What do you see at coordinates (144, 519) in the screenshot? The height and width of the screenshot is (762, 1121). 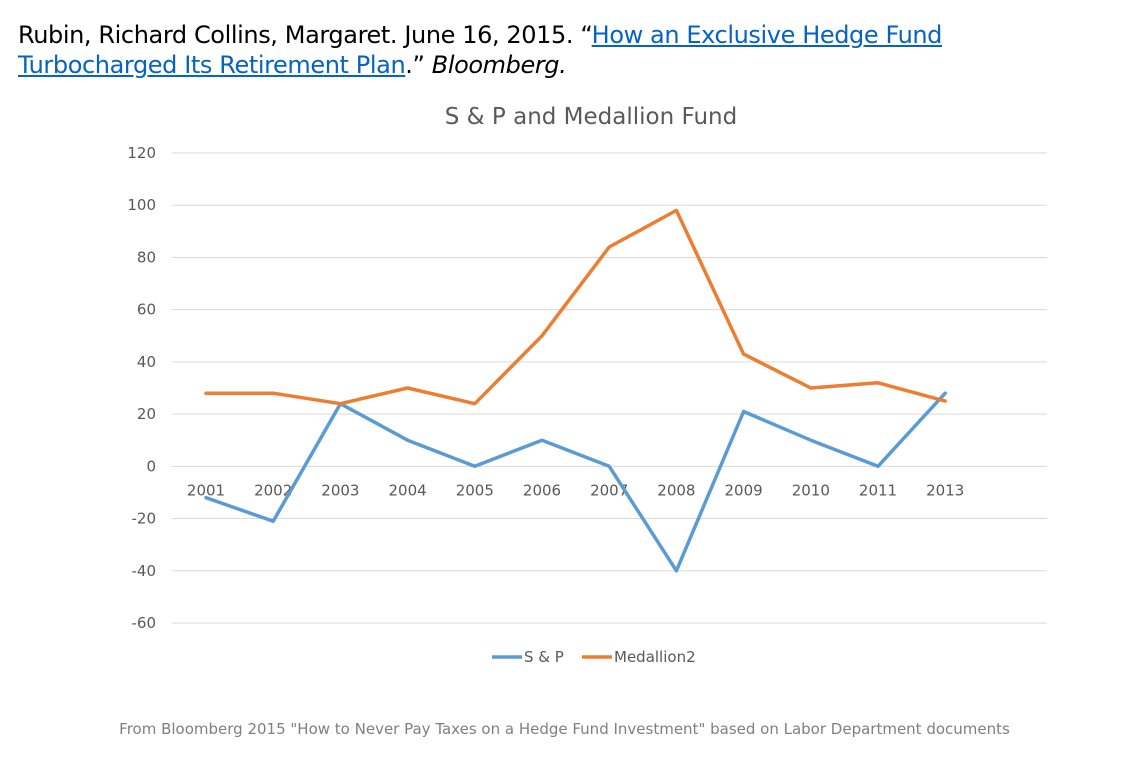 I see `y-tick-label: -20` at bounding box center [144, 519].